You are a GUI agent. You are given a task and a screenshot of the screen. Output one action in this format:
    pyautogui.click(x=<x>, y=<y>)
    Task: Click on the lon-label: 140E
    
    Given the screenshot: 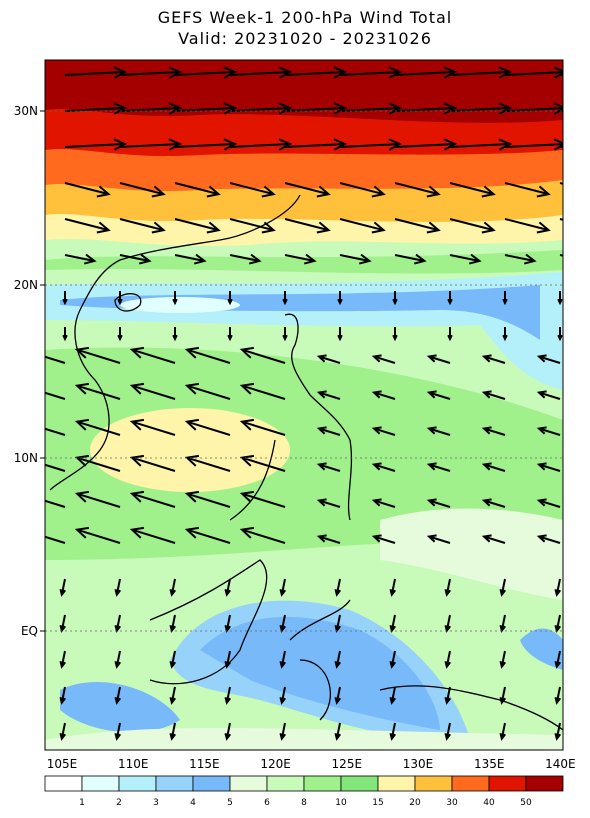 What is the action you would take?
    pyautogui.click(x=560, y=764)
    